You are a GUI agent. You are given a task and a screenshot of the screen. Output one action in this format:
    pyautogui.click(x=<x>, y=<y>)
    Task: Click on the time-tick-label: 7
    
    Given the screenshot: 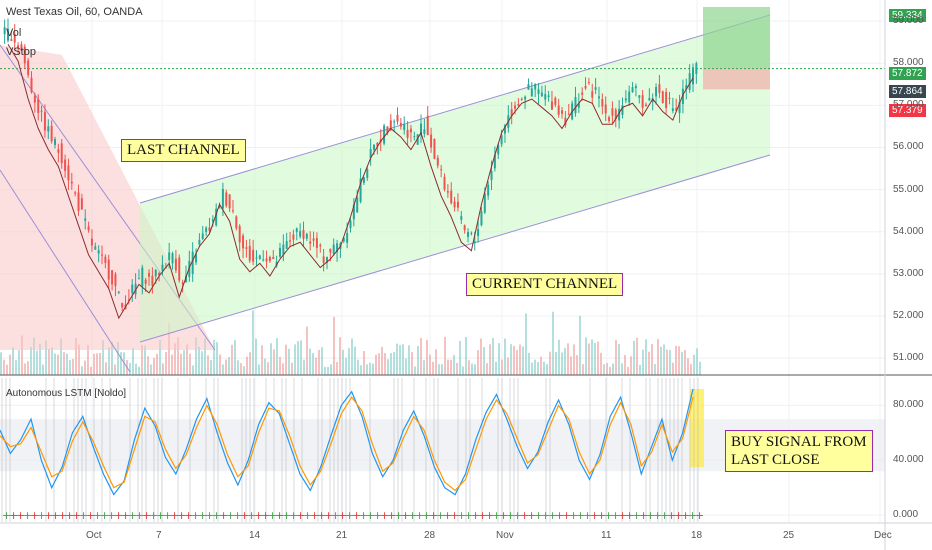 What is the action you would take?
    pyautogui.click(x=159, y=535)
    